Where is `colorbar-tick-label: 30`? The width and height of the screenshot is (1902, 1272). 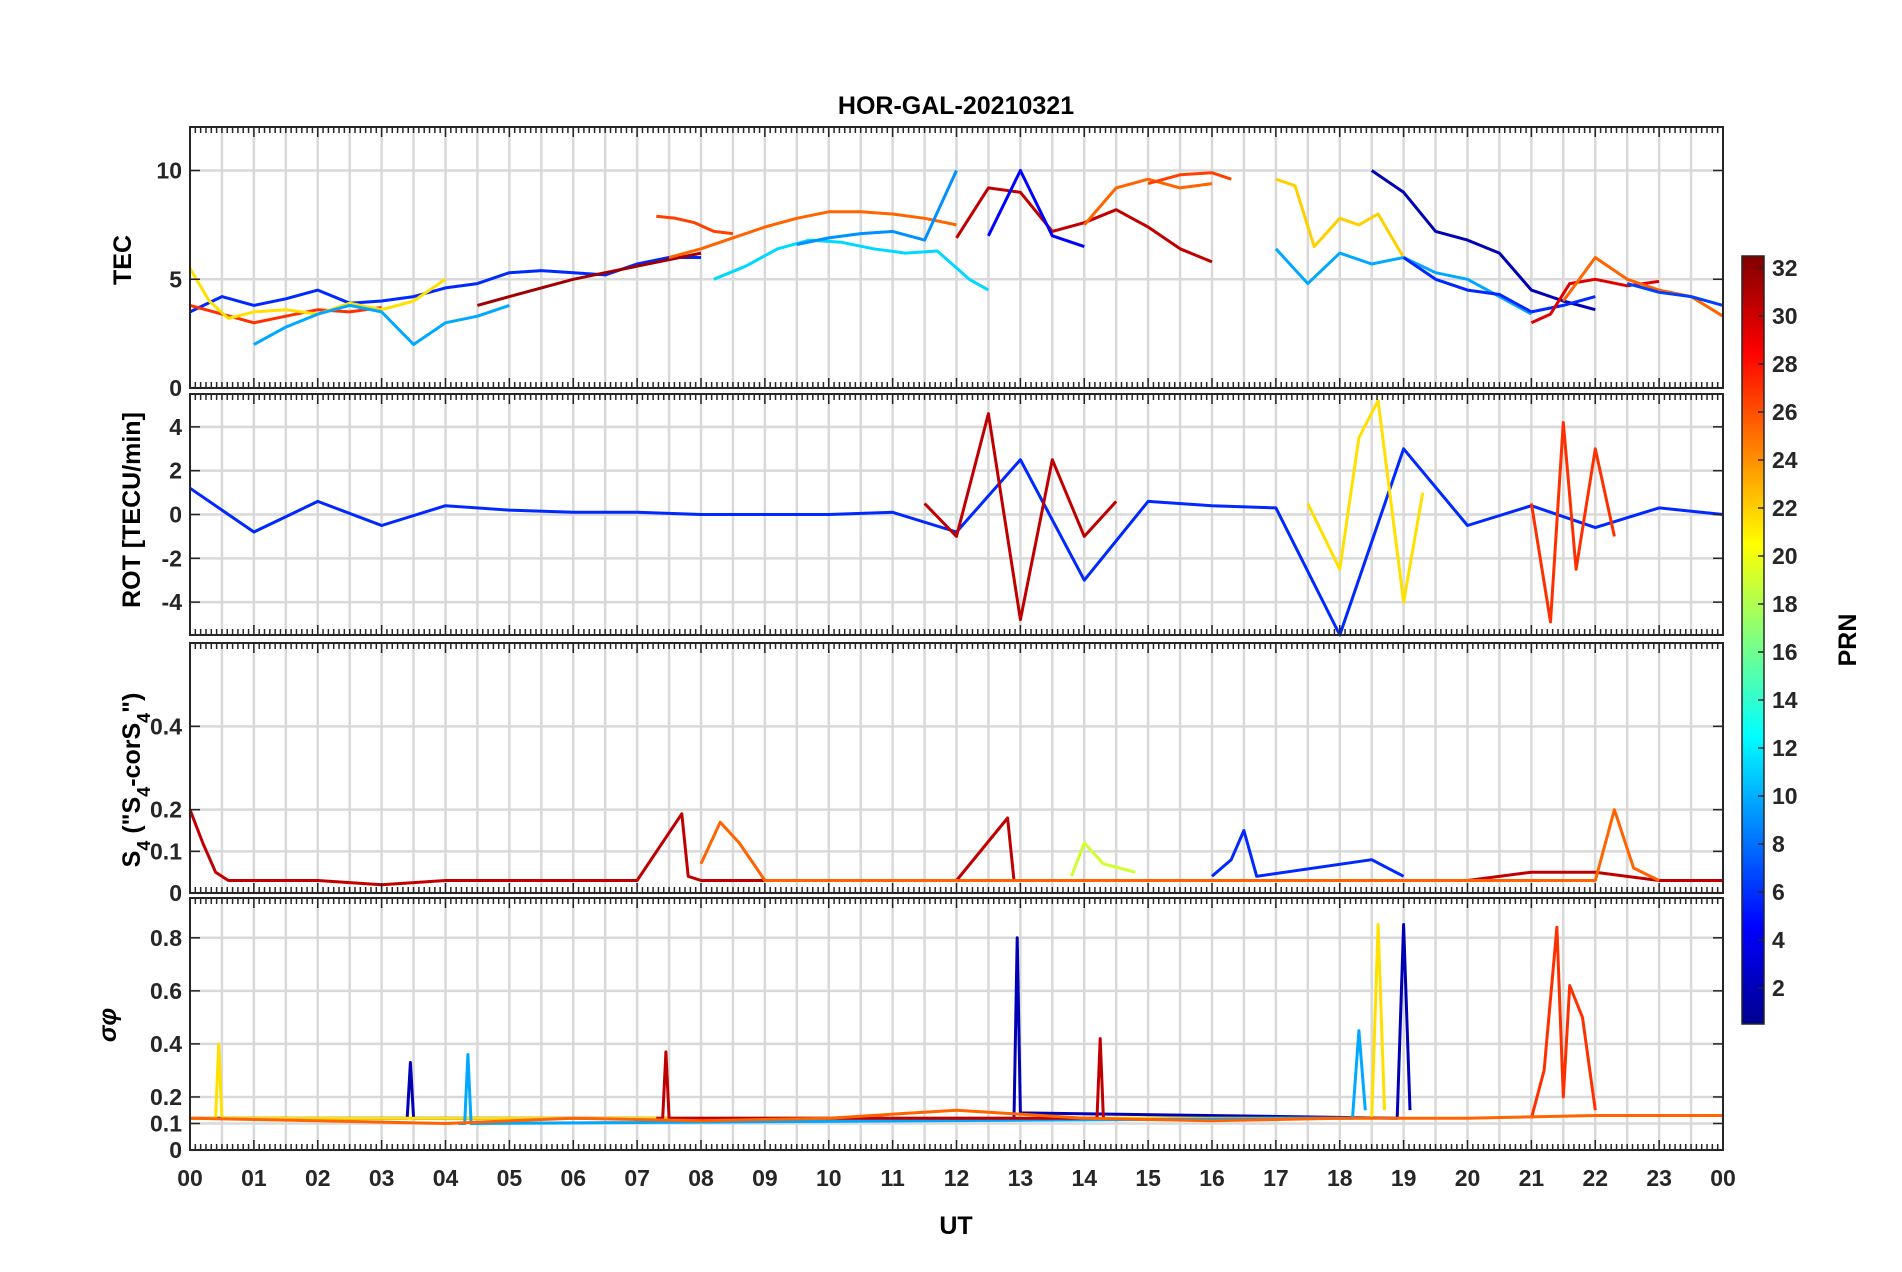 colorbar-tick-label: 30 is located at coordinates (1785, 316).